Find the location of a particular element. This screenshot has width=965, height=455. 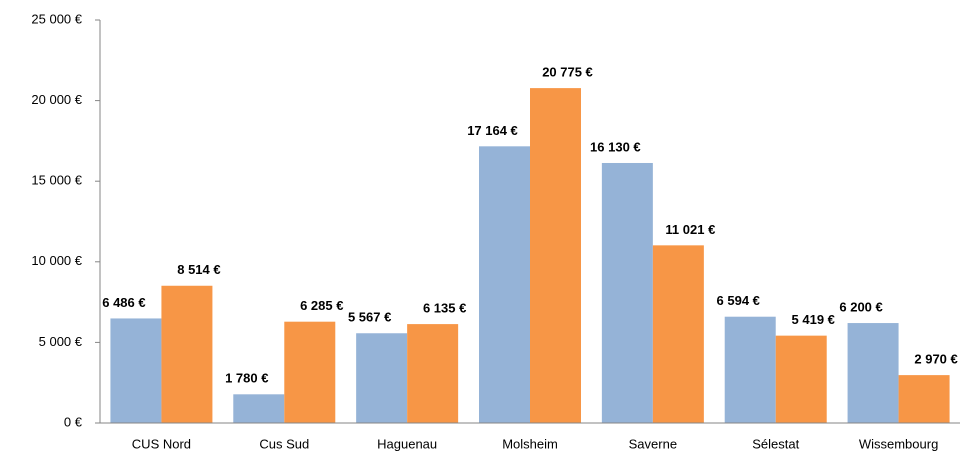

value-label: 11 021 € is located at coordinates (690, 229).